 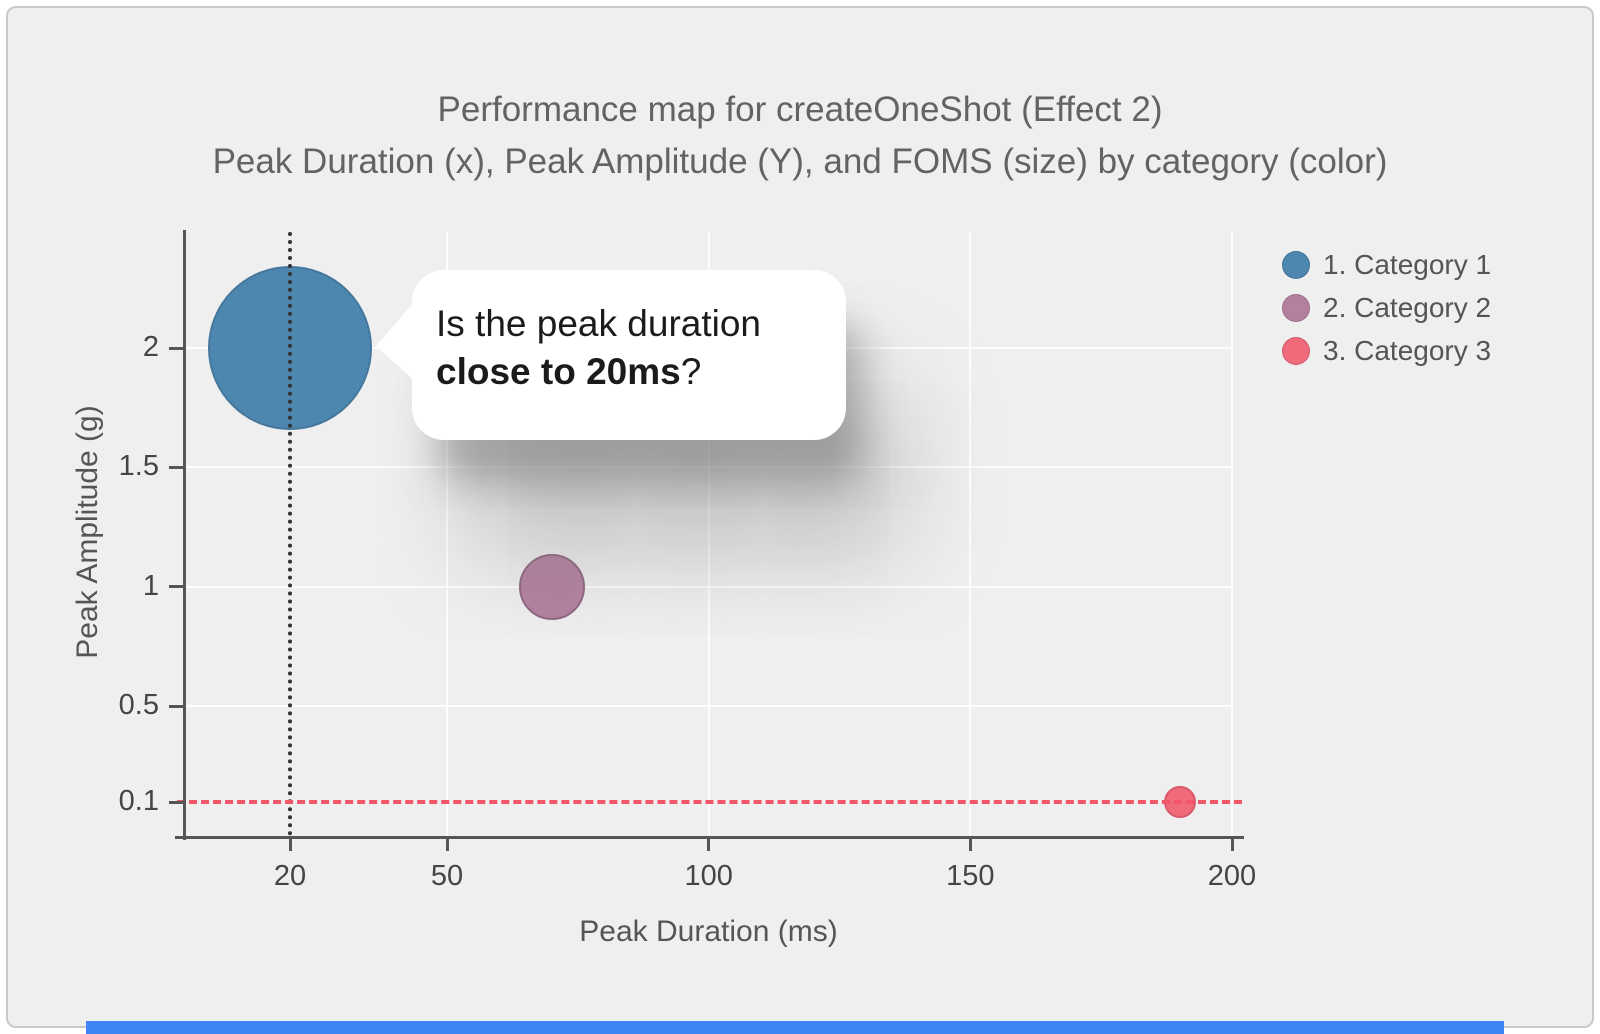 I want to click on annotation-text-line2: close to 20ms?, so click(x=641, y=372).